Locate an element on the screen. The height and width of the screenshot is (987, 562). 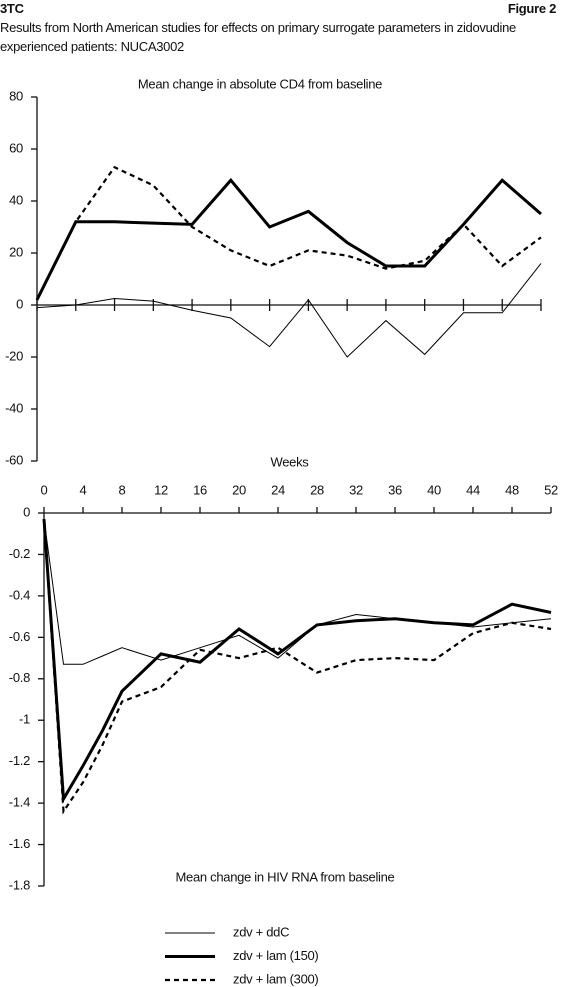
legend-label: zdv + lam (150) is located at coordinates (275, 955).